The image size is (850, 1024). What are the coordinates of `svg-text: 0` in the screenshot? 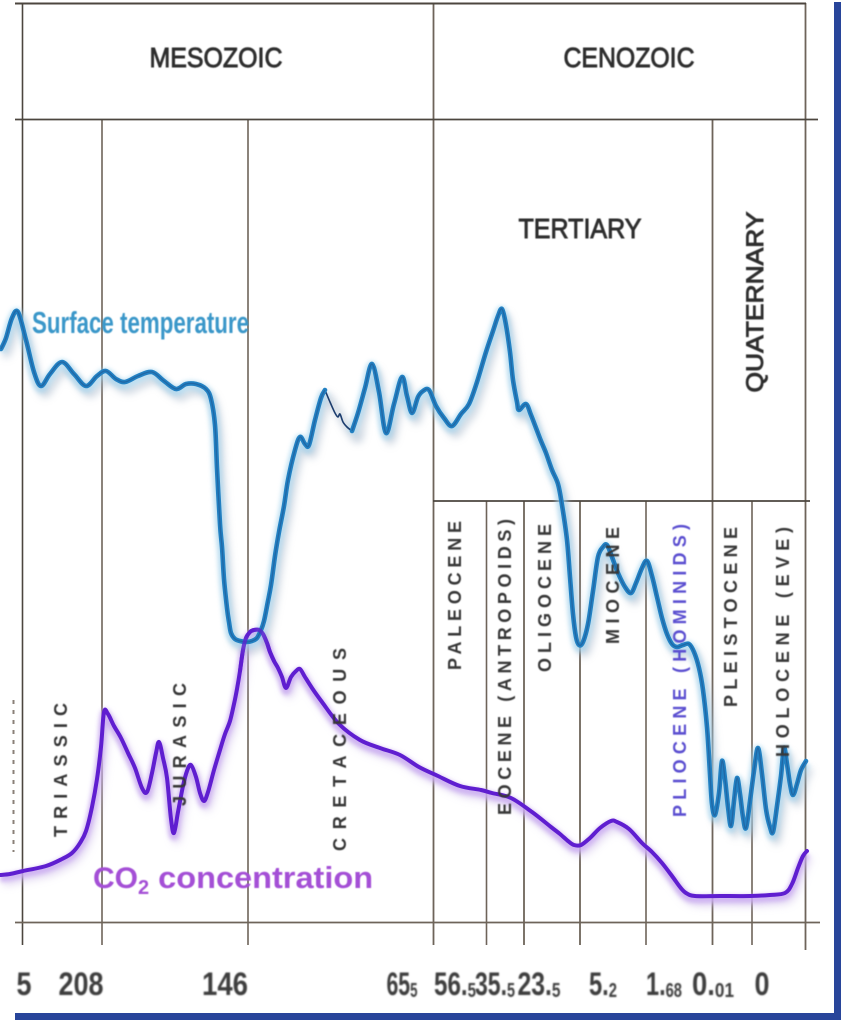 It's located at (762, 984).